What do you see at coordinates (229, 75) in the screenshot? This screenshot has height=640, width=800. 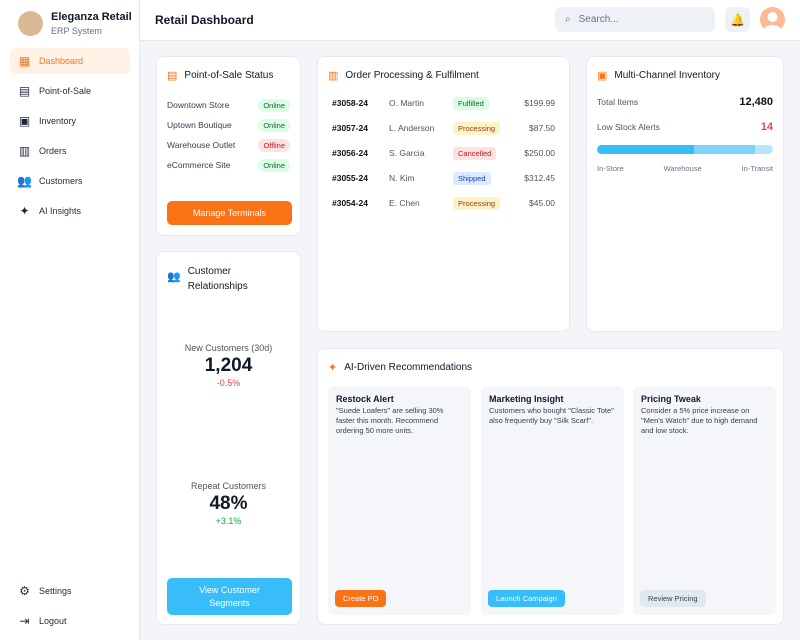 I see `card-title: Point-of-Sale Status` at bounding box center [229, 75].